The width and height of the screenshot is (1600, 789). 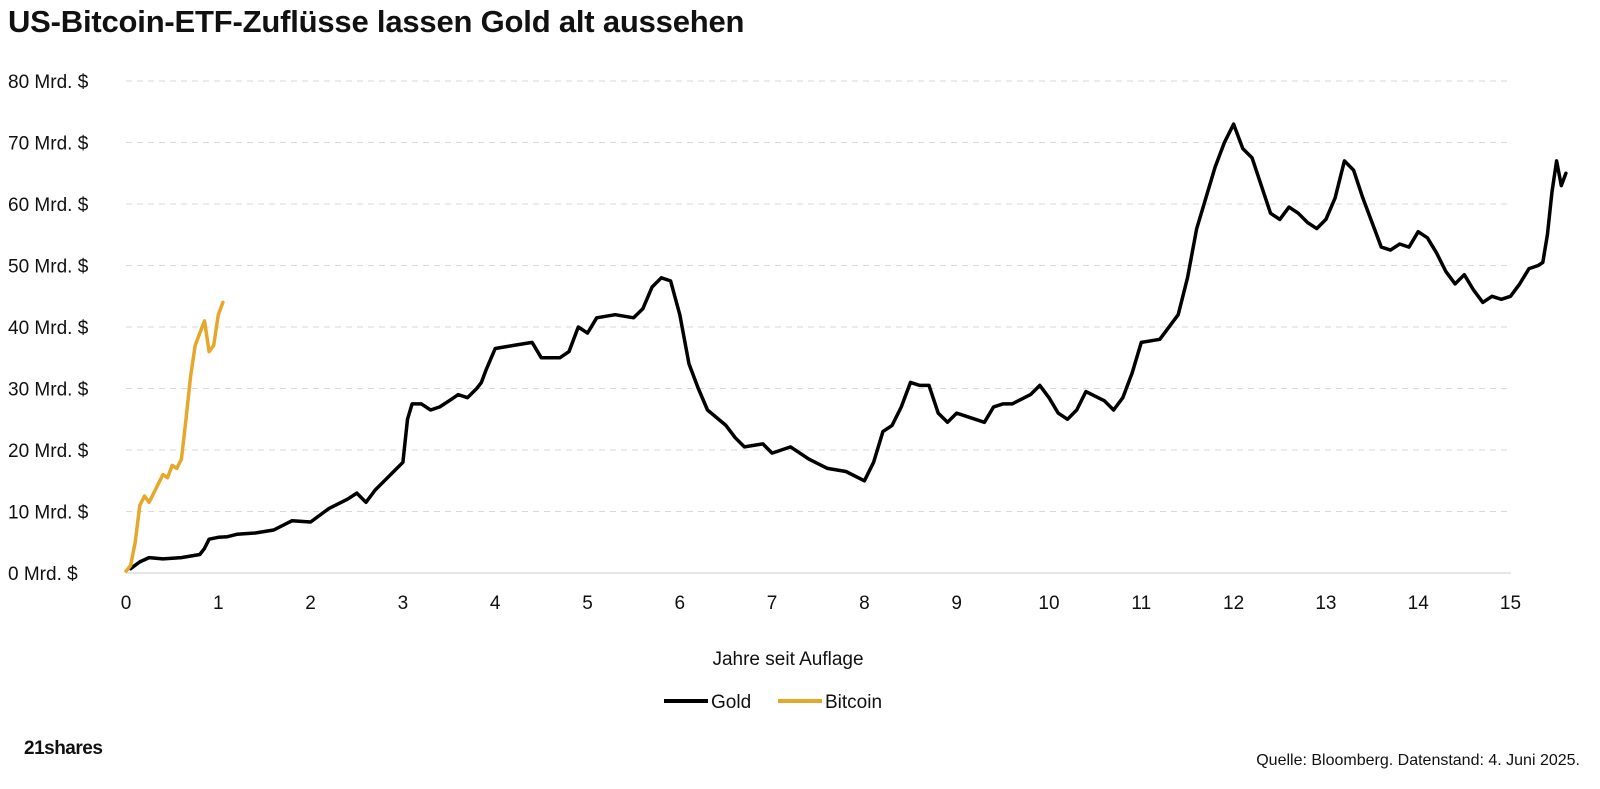 I want to click on x-tick-label: 0, so click(x=126, y=603).